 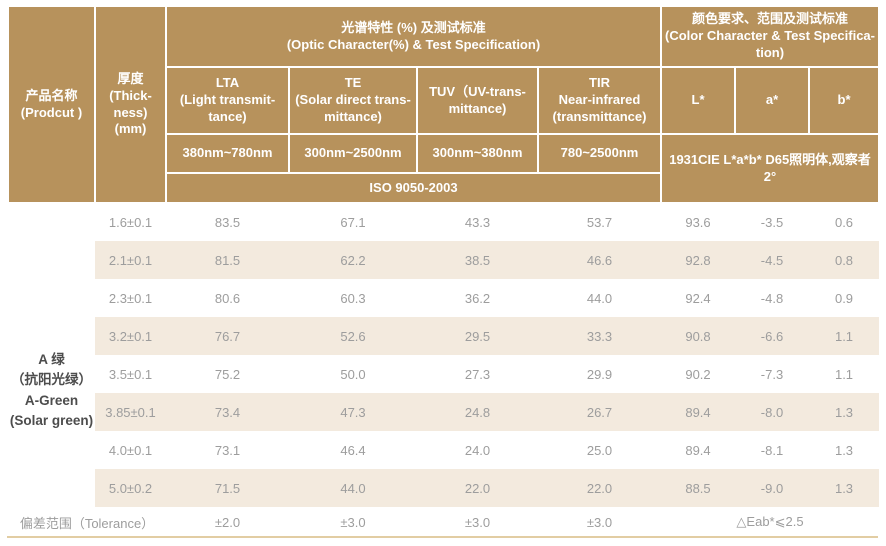 I want to click on value-cell: -3.5, so click(x=772, y=222).